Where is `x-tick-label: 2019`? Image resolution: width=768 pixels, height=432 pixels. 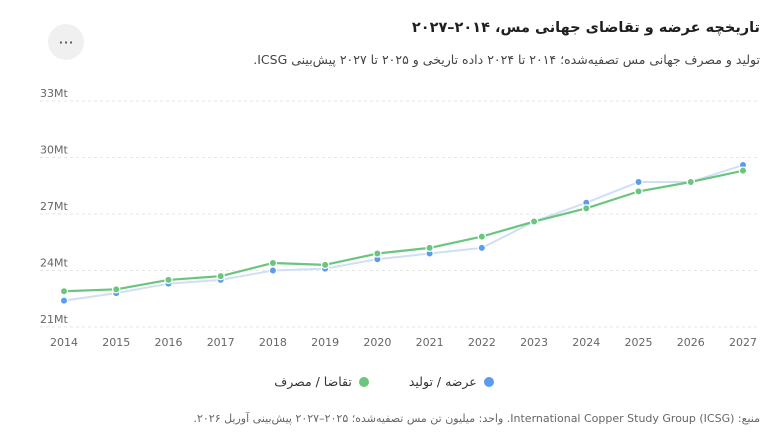 x-tick-label: 2019 is located at coordinates (325, 342).